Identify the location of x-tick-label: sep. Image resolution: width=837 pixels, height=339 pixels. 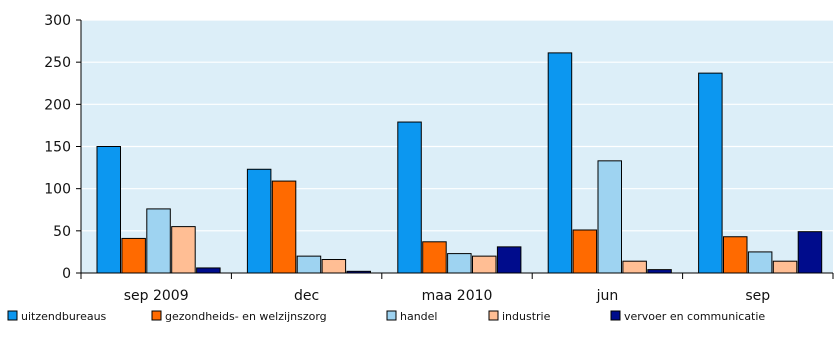
(757, 296).